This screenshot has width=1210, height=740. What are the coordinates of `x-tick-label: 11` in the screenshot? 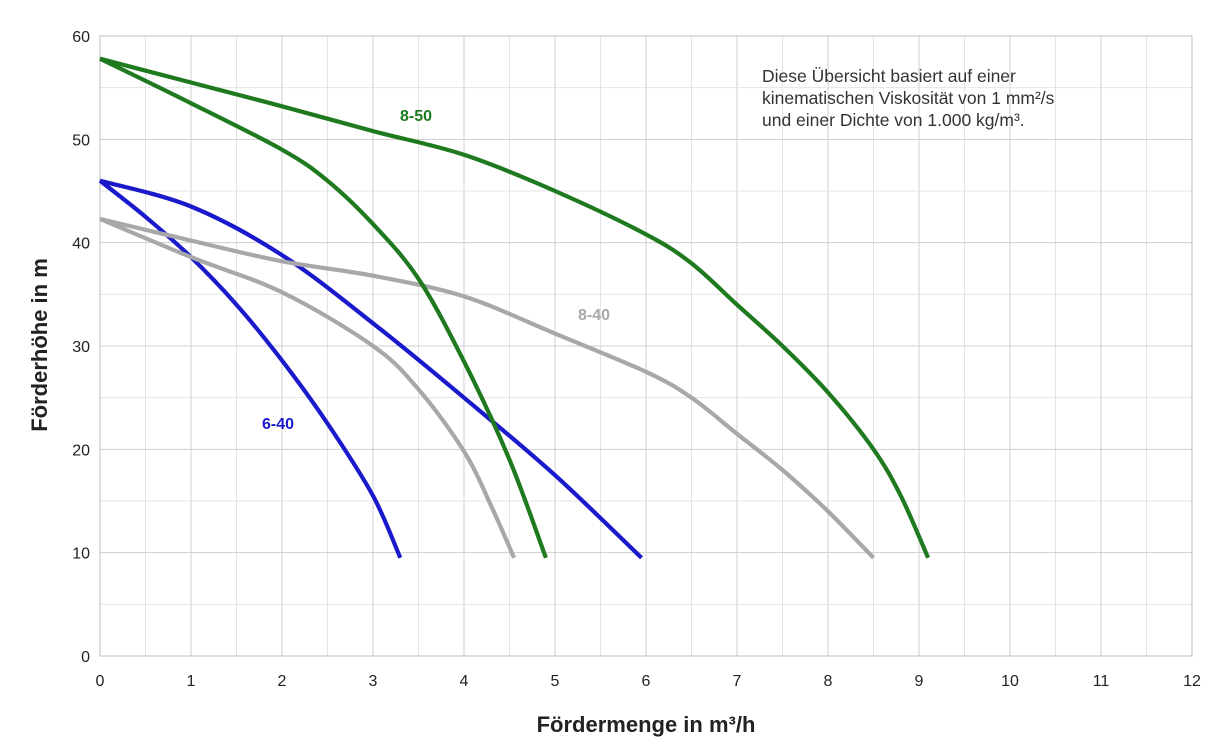 It's located at (1101, 681).